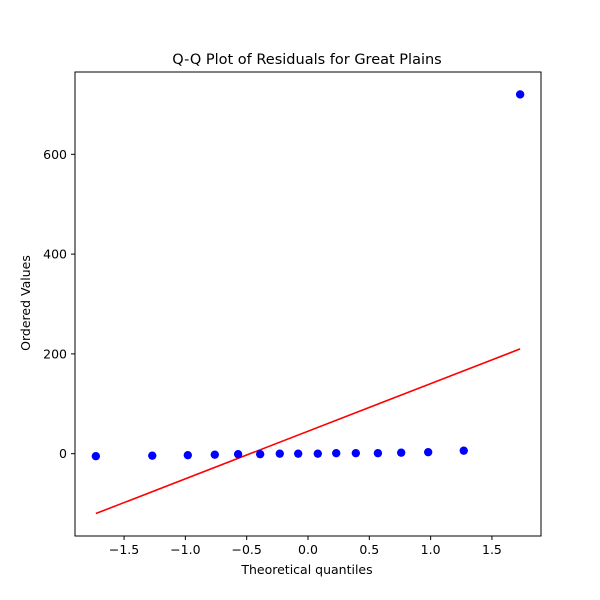 Image resolution: width=600 pixels, height=600 pixels. I want to click on y-tick-label: 200, so click(55, 353).